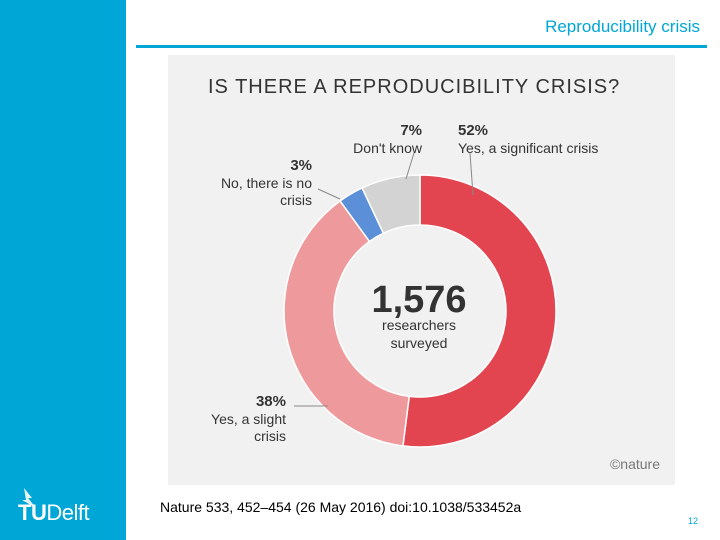 This screenshot has width=720, height=540. What do you see at coordinates (635, 464) in the screenshot?
I see `nature-credit: ©nature` at bounding box center [635, 464].